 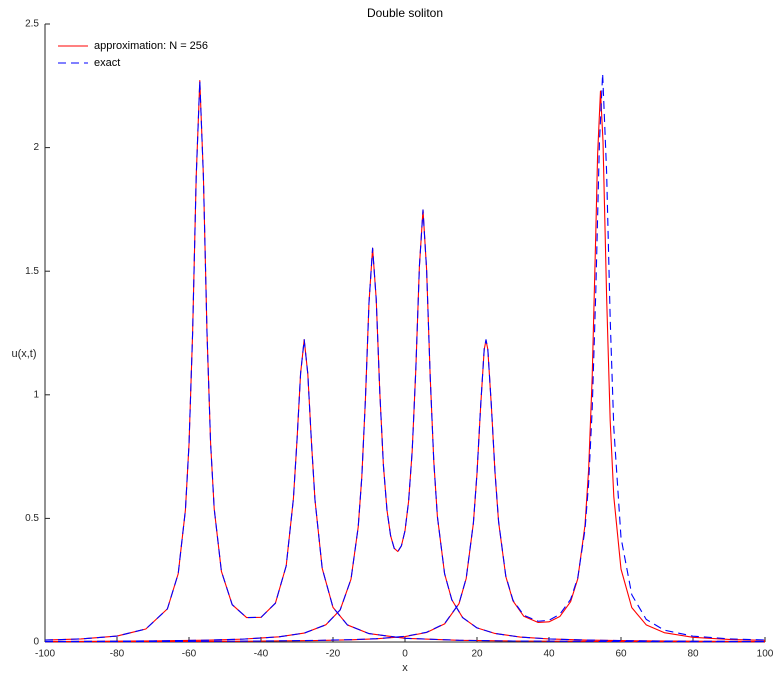 What do you see at coordinates (23, 354) in the screenshot?
I see `y-axis-label: u(x,t)` at bounding box center [23, 354].